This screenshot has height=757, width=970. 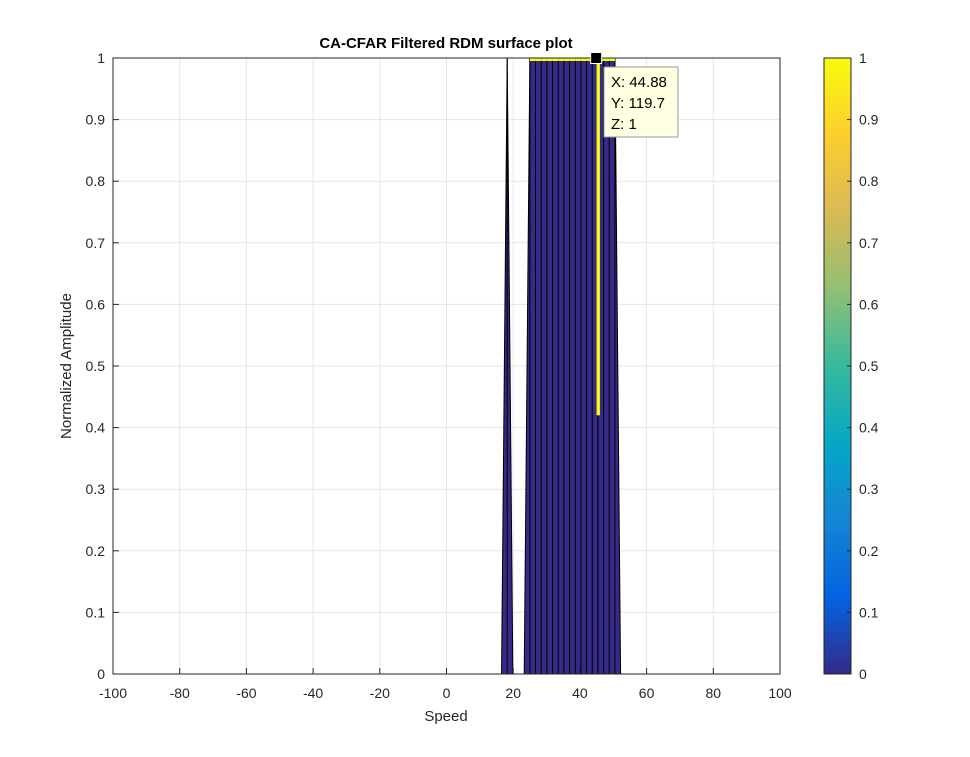 What do you see at coordinates (869, 428) in the screenshot?
I see `colorbar-tick-label: 0.4` at bounding box center [869, 428].